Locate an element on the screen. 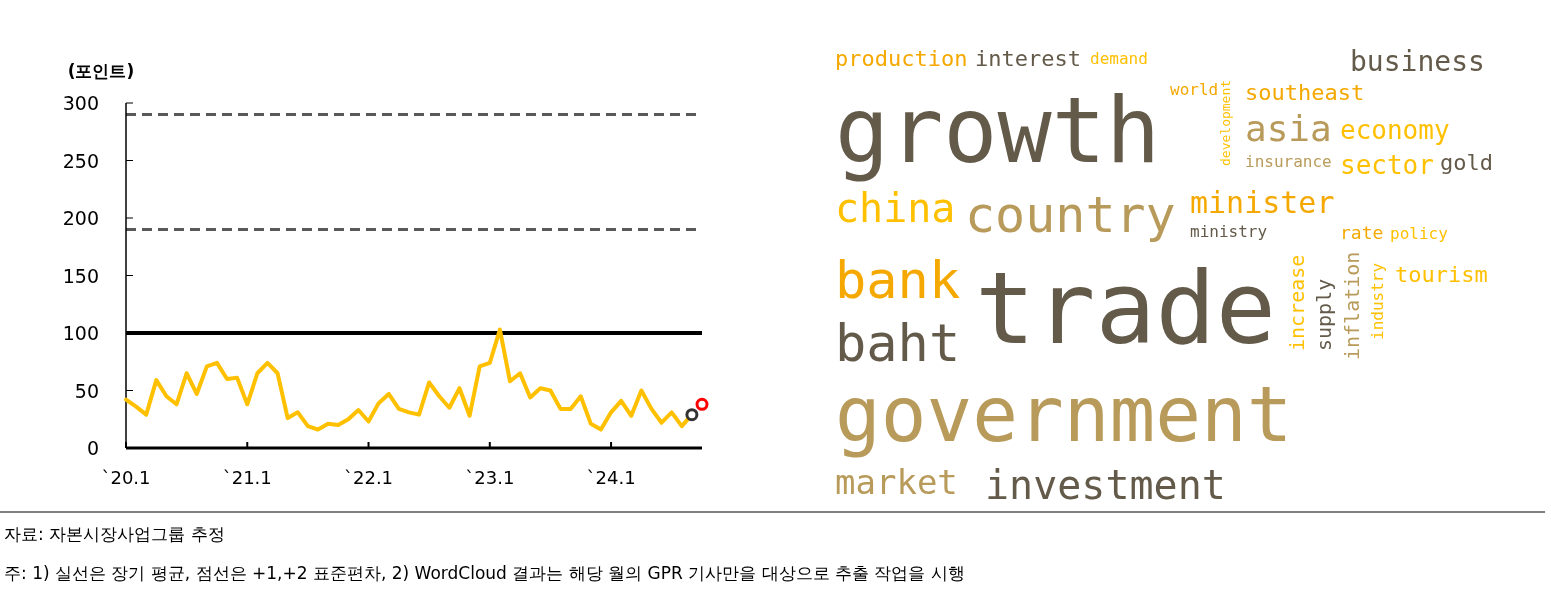 Image resolution: width=1551 pixels, height=591 pixels. category-label: government is located at coordinates (1064, 414).